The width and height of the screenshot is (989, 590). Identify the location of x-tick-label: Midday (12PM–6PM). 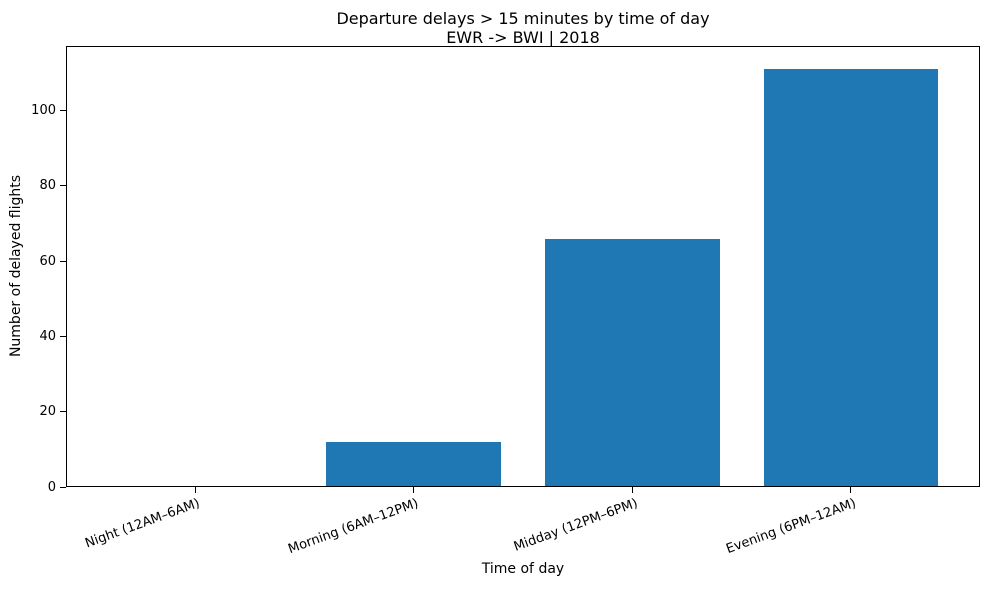
(575, 525).